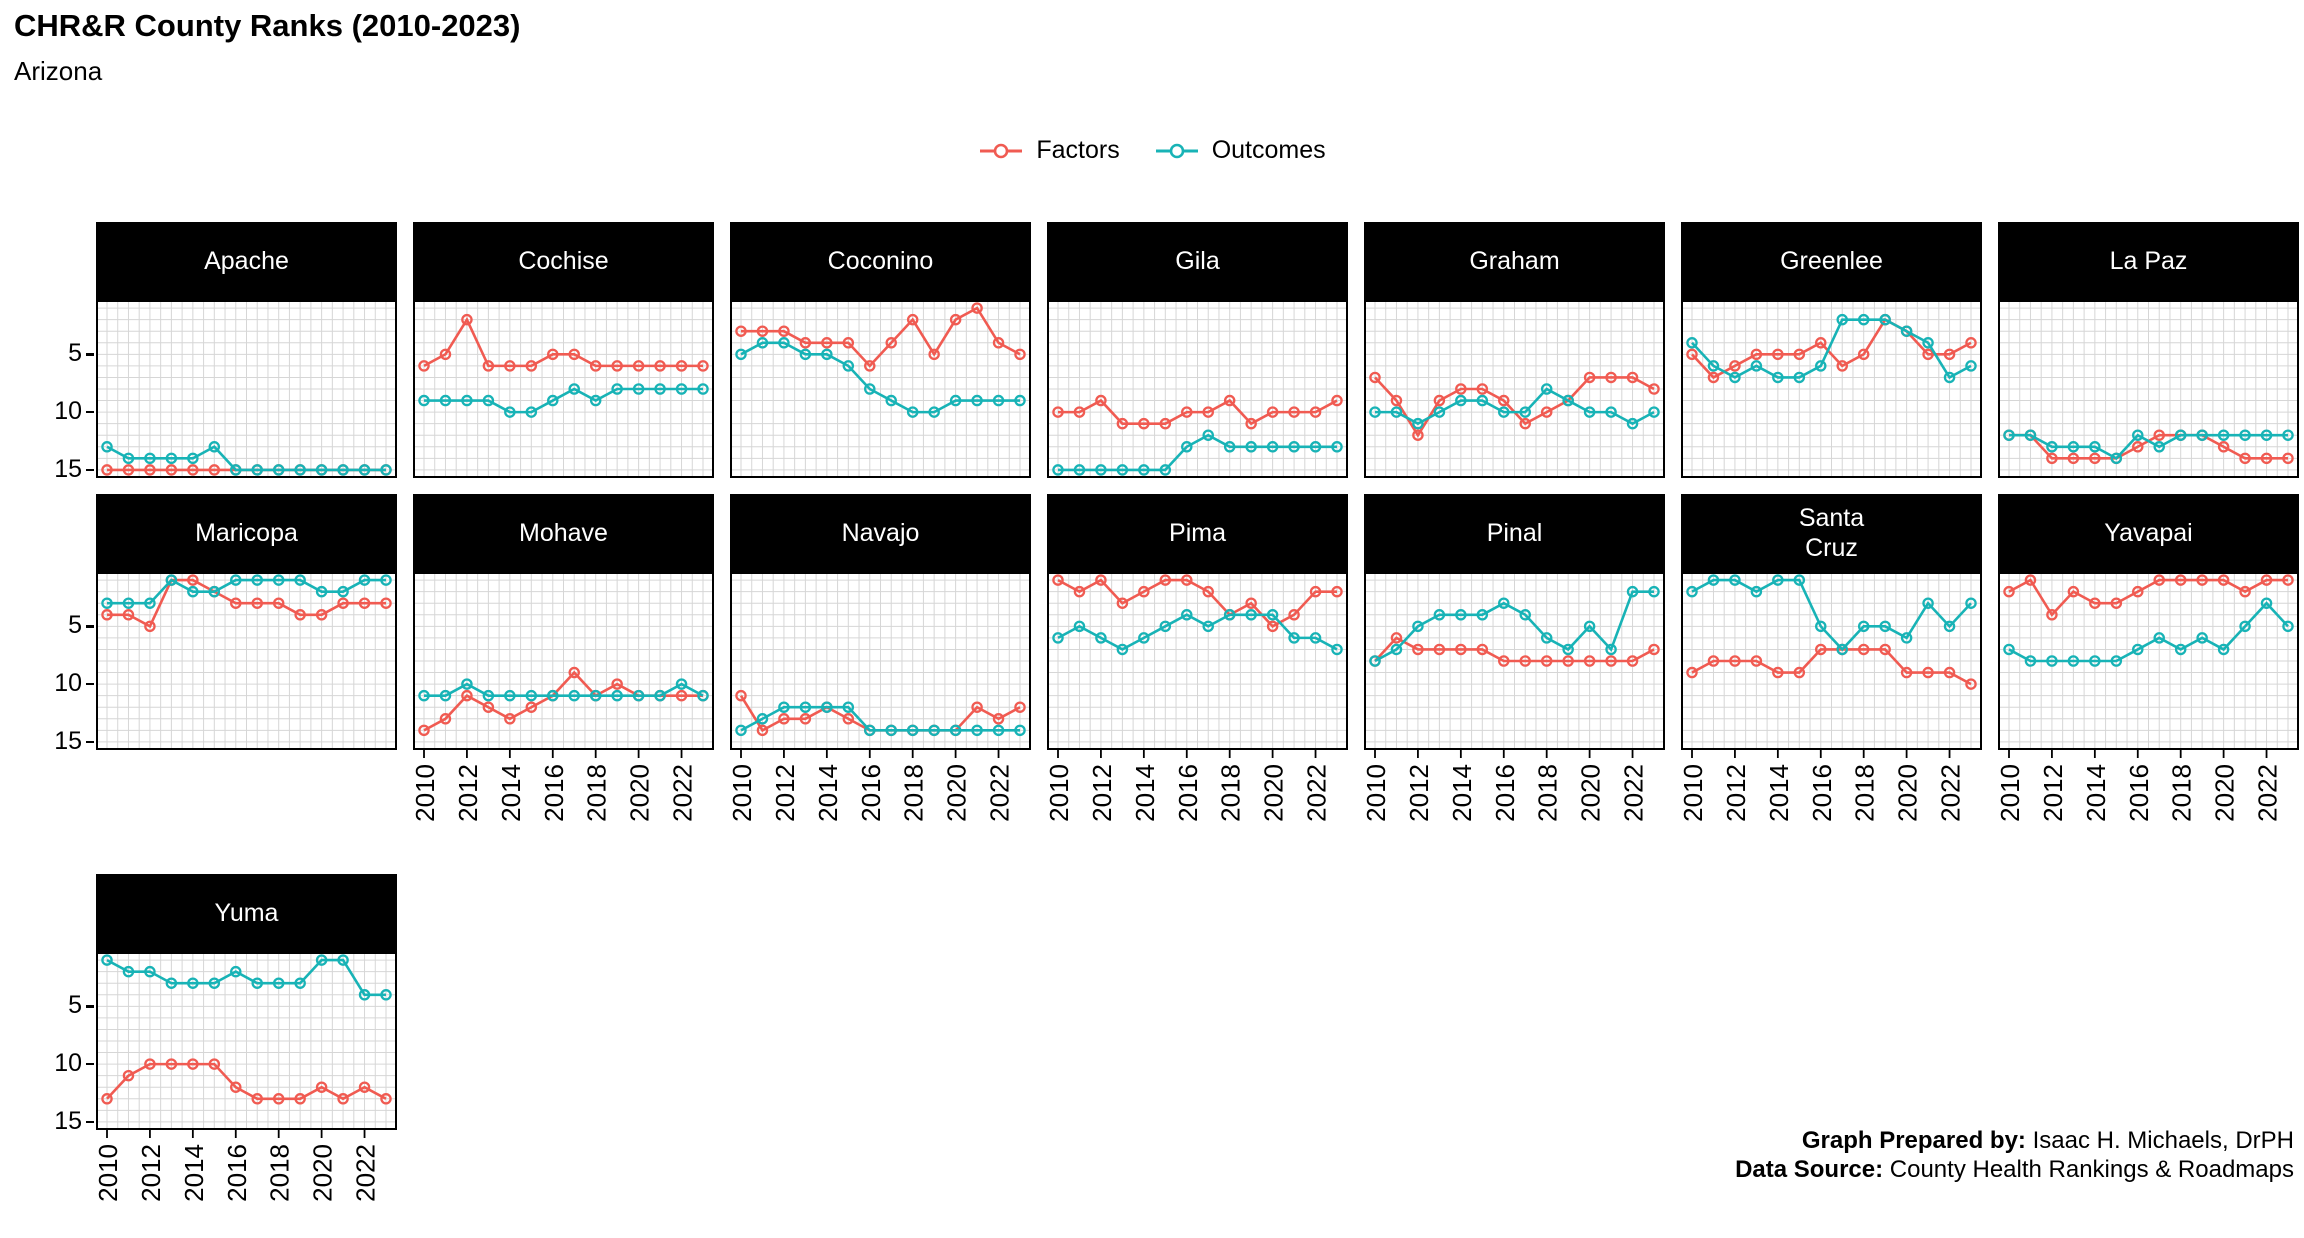 This screenshot has width=2304, height=1238. What do you see at coordinates (1831, 661) in the screenshot?
I see `panel-plot` at bounding box center [1831, 661].